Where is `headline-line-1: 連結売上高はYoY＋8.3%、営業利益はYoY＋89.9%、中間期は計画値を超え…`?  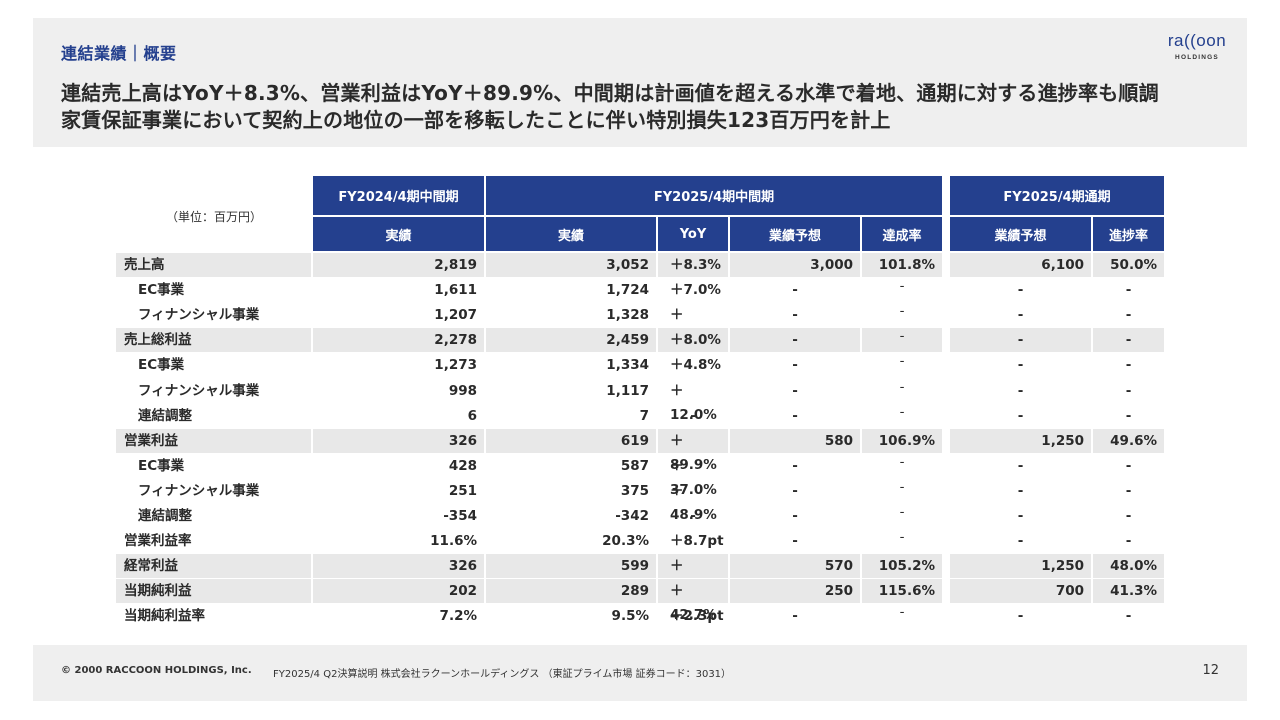
headline-line-1: 連結売上高はYoY＋8.3%、営業利益はYoY＋89.9%、中間期は計画値を超え… is located at coordinates (610, 93).